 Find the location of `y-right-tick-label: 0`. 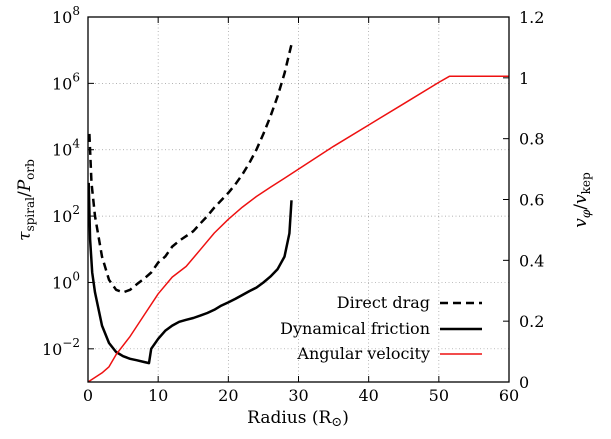

y-right-tick-label: 0 is located at coordinates (524, 382).